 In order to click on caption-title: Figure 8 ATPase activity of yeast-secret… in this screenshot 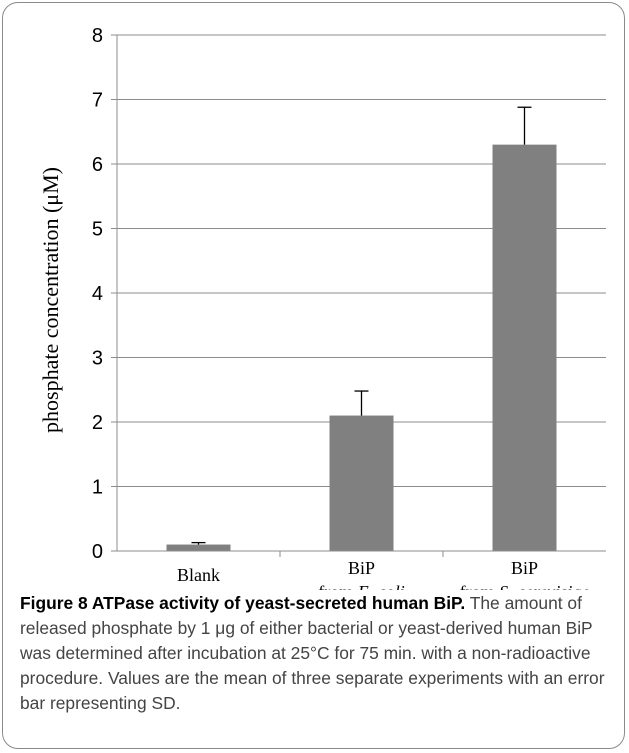, I will do `click(243, 603)`.